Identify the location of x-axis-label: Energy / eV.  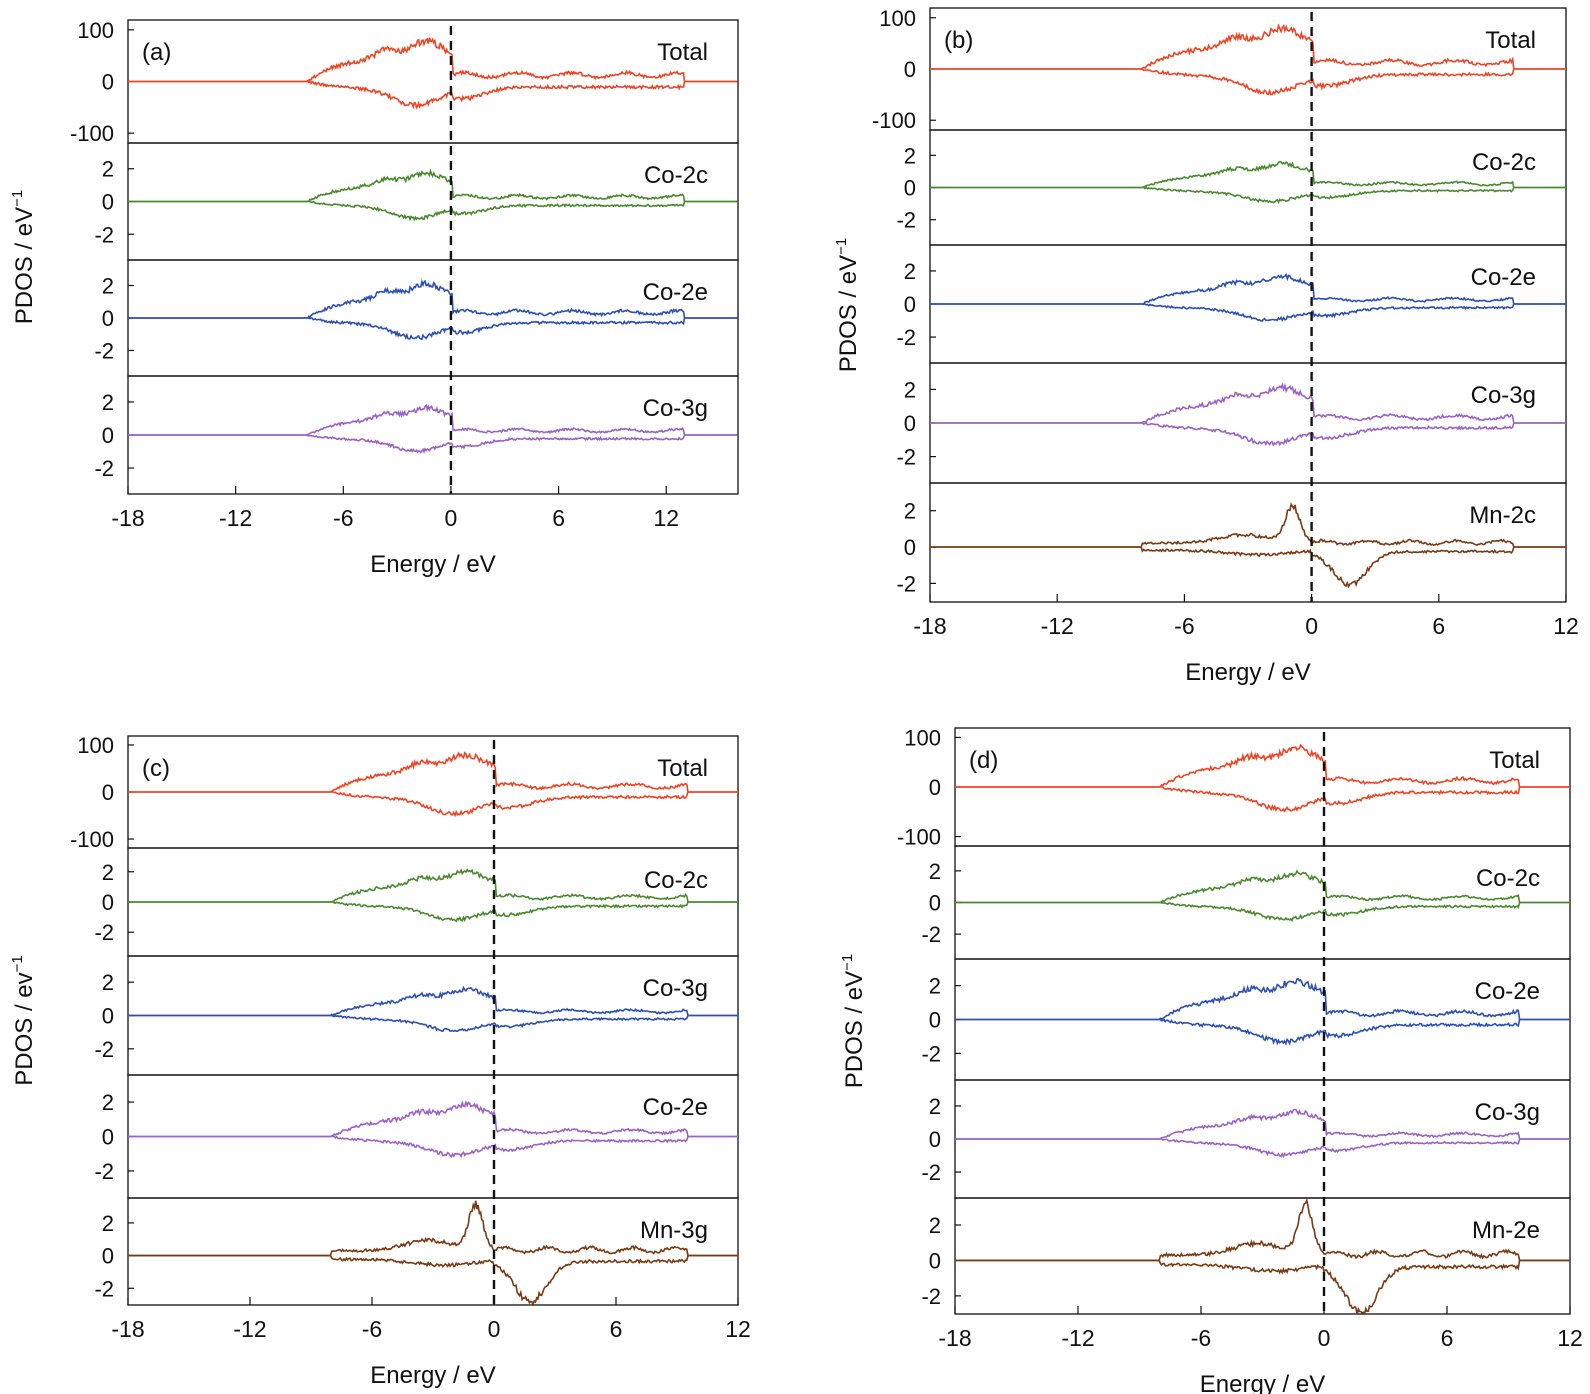
(432, 564).